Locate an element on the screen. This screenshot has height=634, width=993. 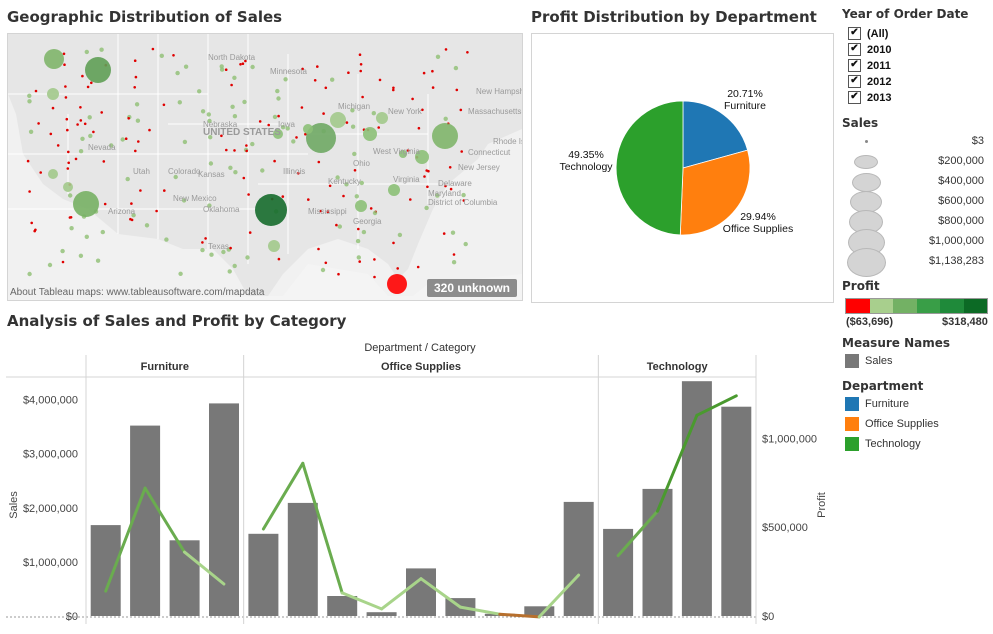
department-header-furniture: Furniture is located at coordinates (165, 367).